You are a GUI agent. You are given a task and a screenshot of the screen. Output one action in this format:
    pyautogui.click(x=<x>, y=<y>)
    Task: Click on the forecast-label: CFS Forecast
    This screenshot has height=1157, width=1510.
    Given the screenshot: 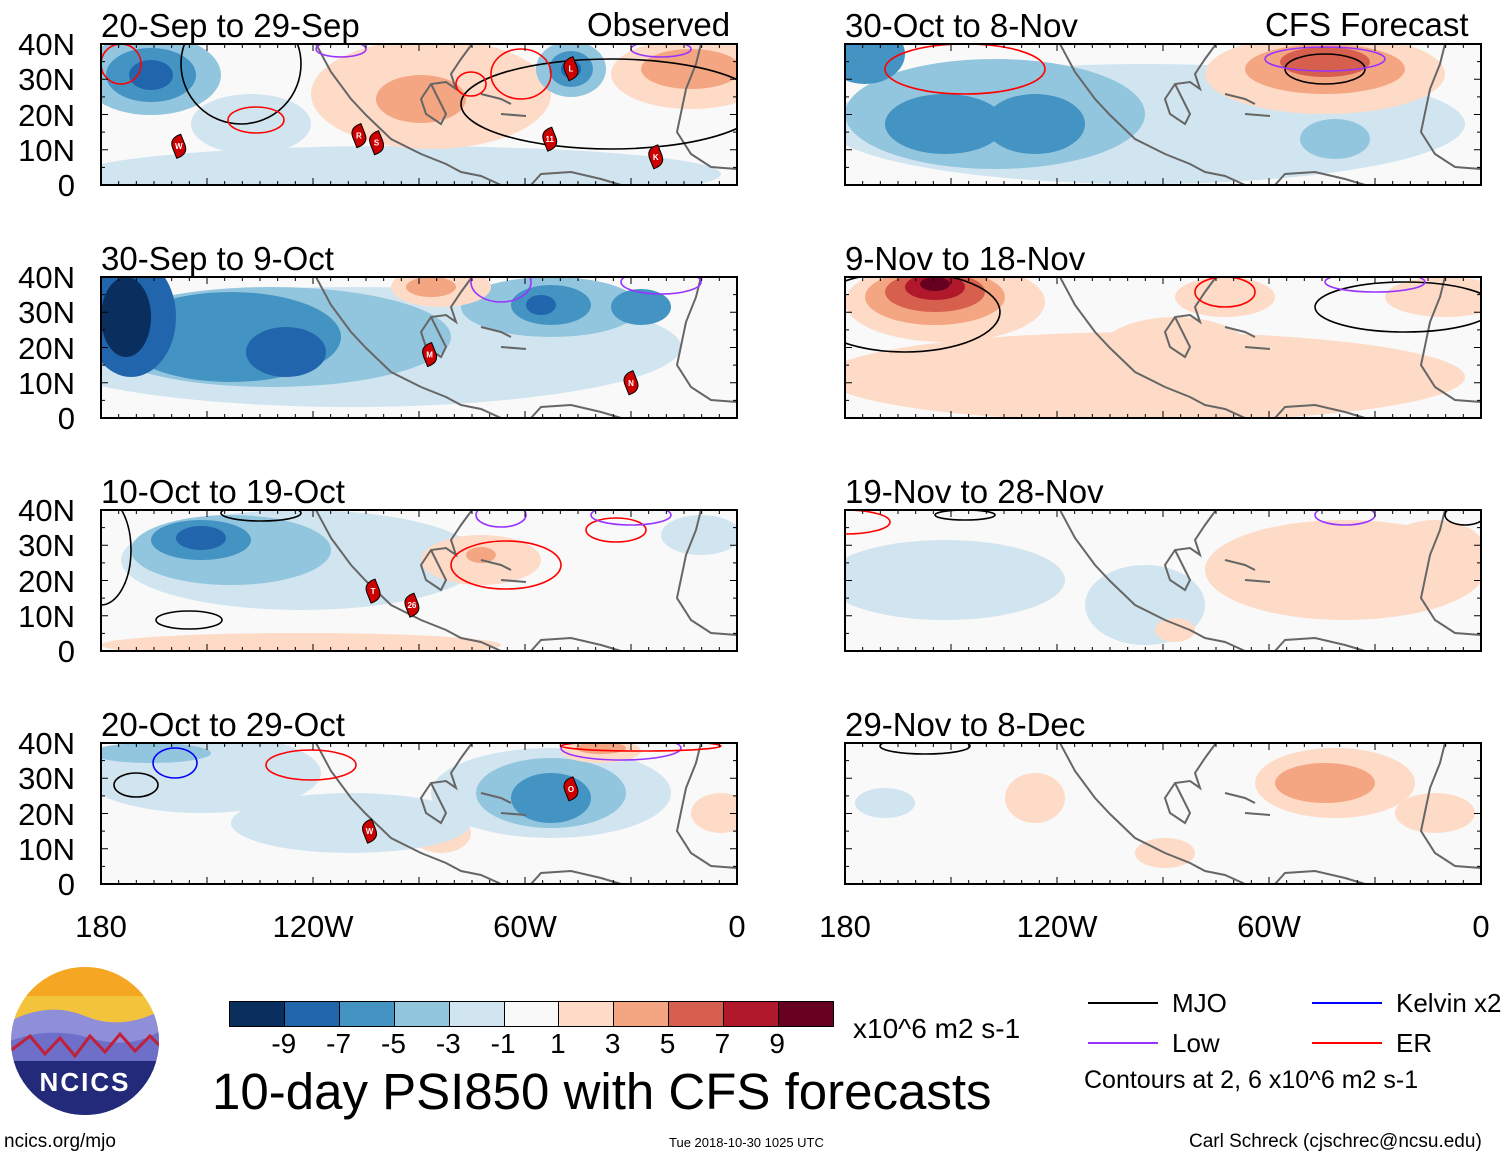 What is the action you would take?
    pyautogui.click(x=1367, y=24)
    